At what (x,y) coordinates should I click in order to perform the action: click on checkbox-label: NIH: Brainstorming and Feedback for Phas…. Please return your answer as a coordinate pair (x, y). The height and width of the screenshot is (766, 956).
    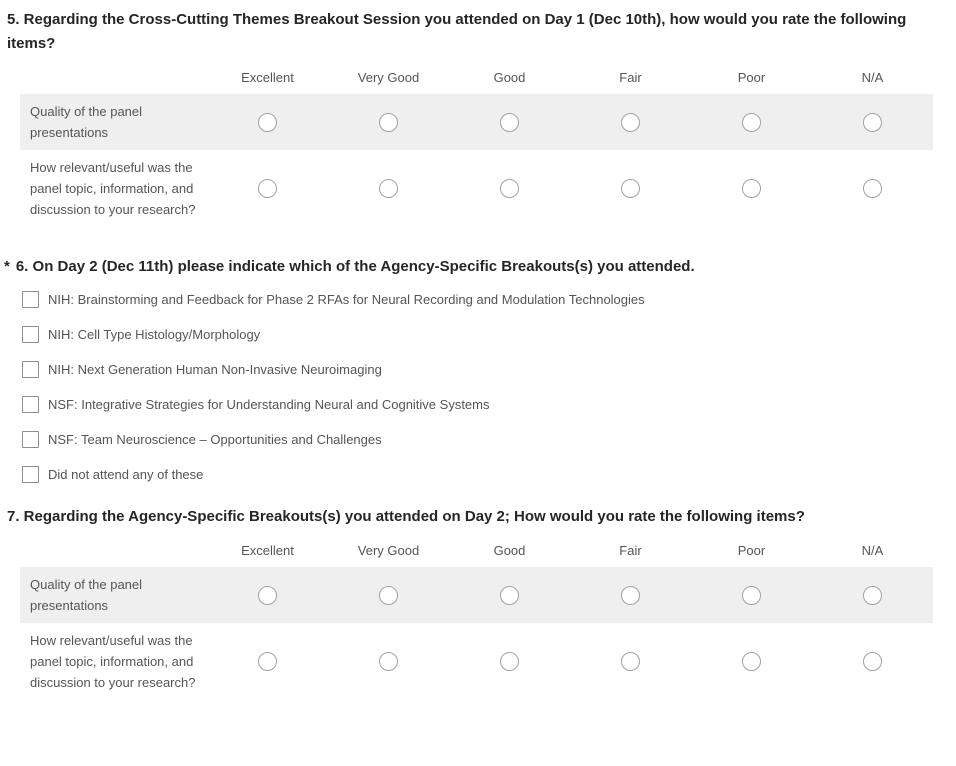
    Looking at the image, I should click on (346, 299).